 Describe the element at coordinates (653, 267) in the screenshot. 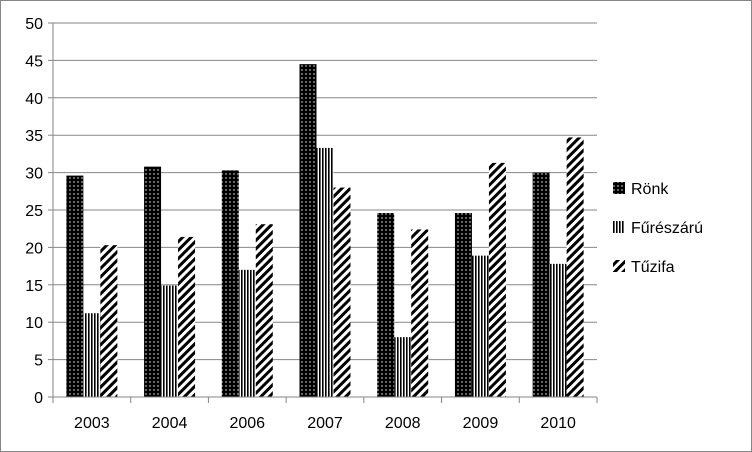

I see `legend-label: Tűzifa` at that location.